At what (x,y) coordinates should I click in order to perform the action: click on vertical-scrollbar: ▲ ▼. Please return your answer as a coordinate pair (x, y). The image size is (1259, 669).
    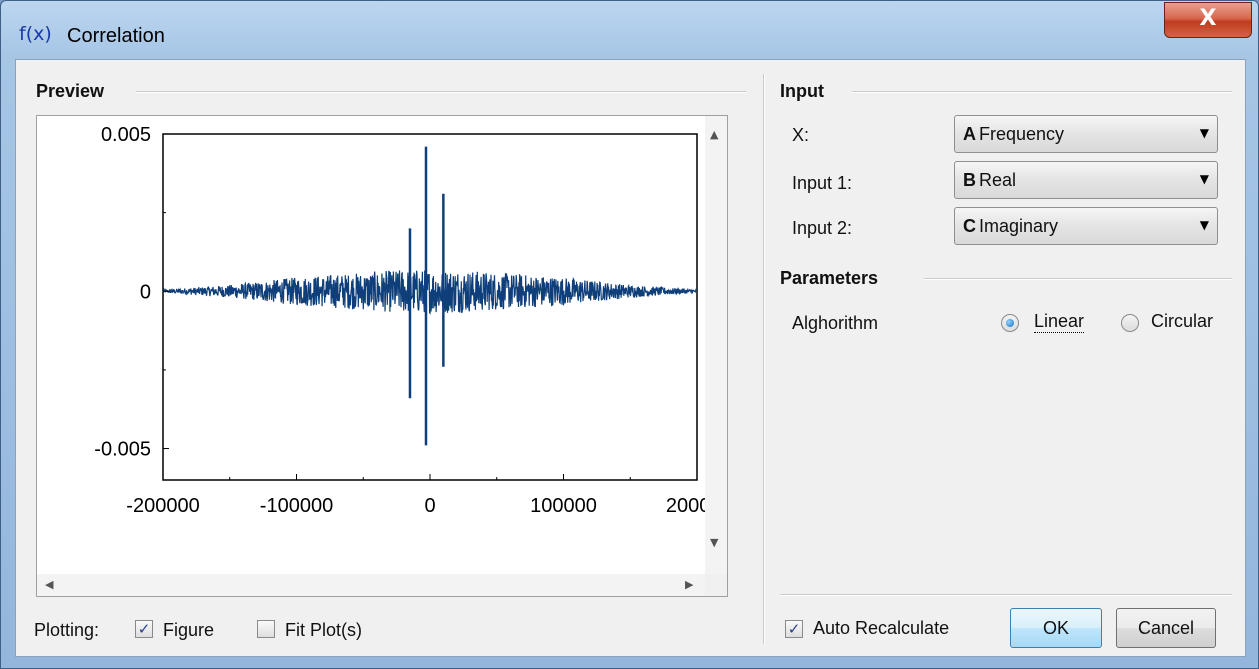
    Looking at the image, I should click on (716, 345).